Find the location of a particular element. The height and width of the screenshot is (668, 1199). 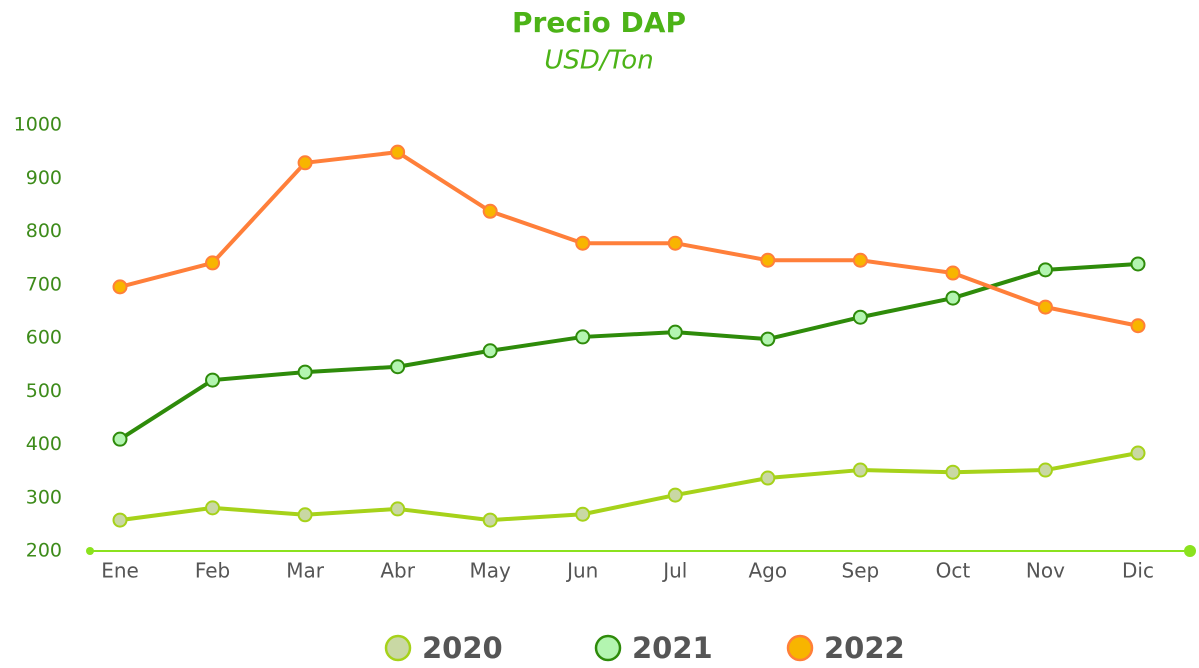

y-tick-label: 900 is located at coordinates (44, 178).